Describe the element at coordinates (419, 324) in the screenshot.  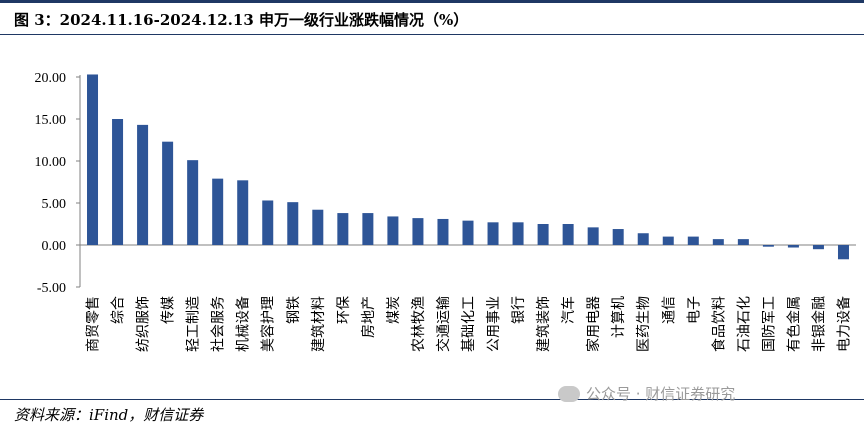
I see `x-tick-label: 农林牧渔` at that location.